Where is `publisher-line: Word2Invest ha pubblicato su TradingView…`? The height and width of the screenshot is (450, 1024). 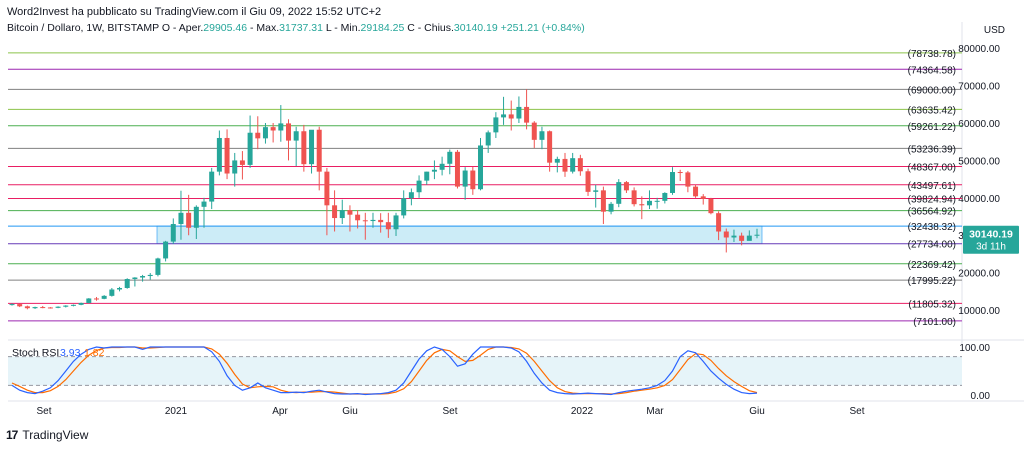
publisher-line: Word2Invest ha pubblicato su TradingView… is located at coordinates (194, 12).